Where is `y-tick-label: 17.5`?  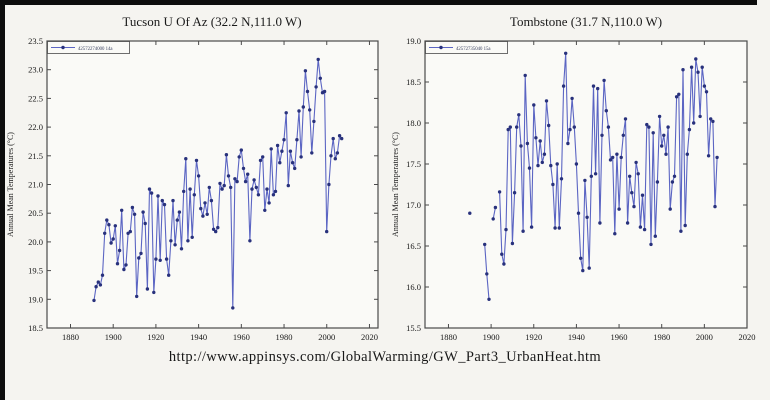 y-tick-label: 17.5 is located at coordinates (413, 164).